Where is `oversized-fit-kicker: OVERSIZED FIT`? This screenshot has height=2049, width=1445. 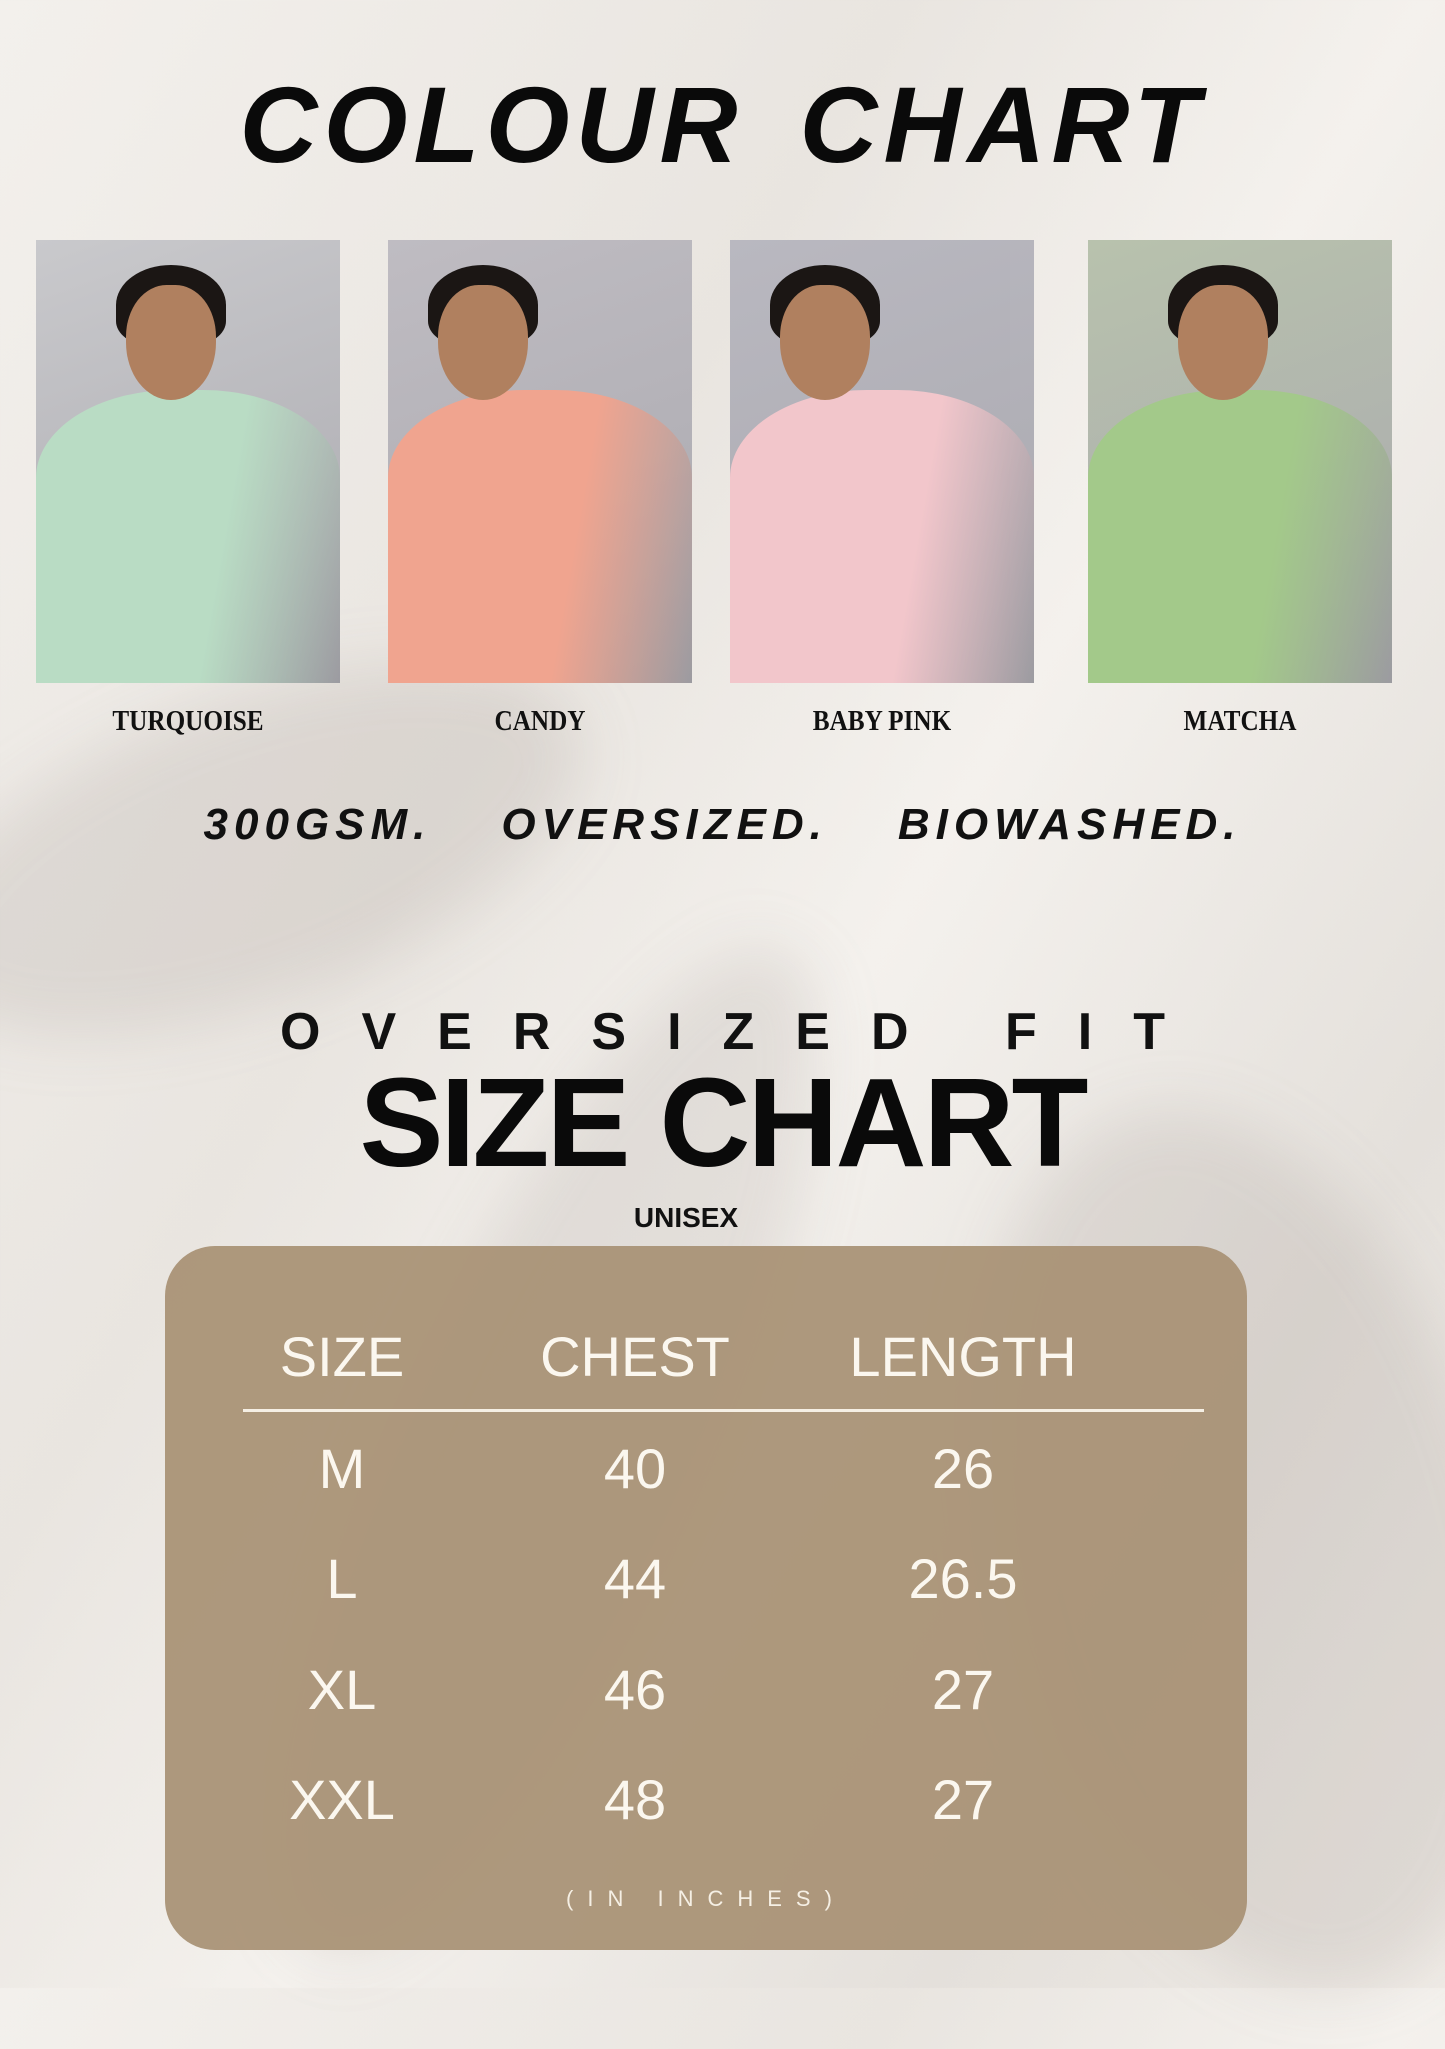 oversized-fit-kicker: OVERSIZED FIT is located at coordinates (743, 1032).